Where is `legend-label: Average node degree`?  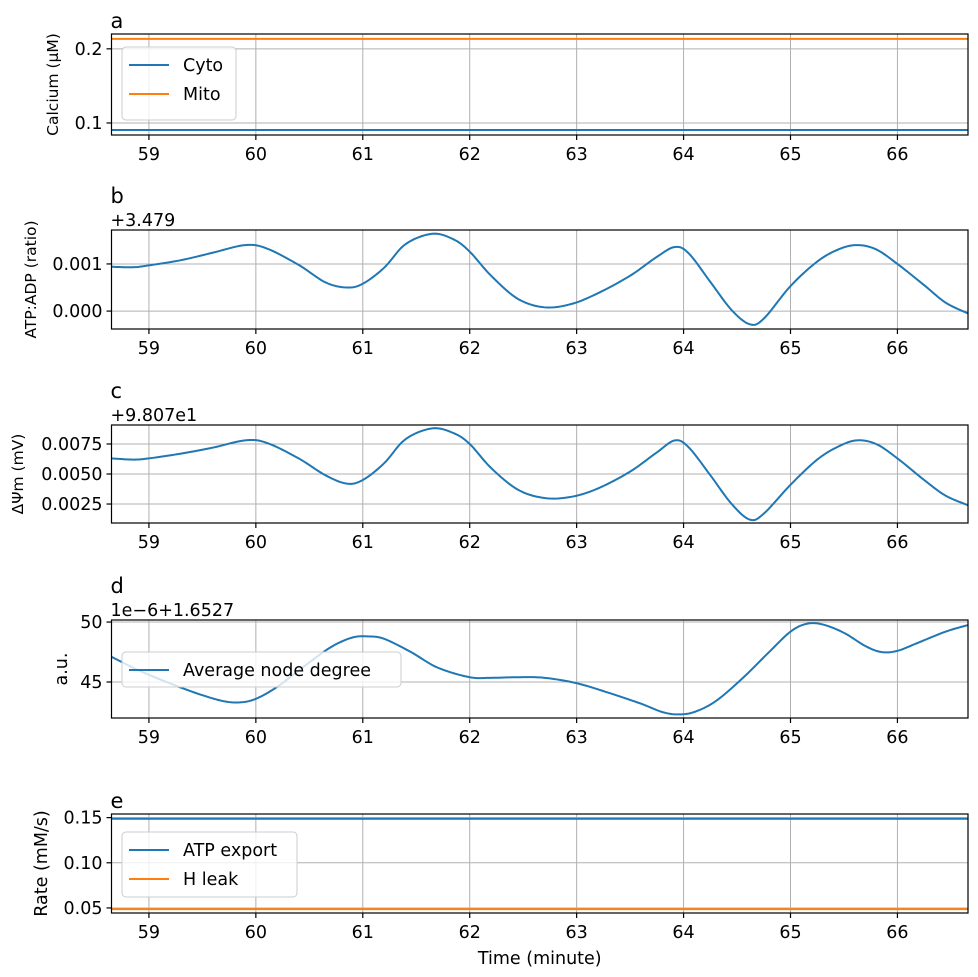 legend-label: Average node degree is located at coordinates (277, 671).